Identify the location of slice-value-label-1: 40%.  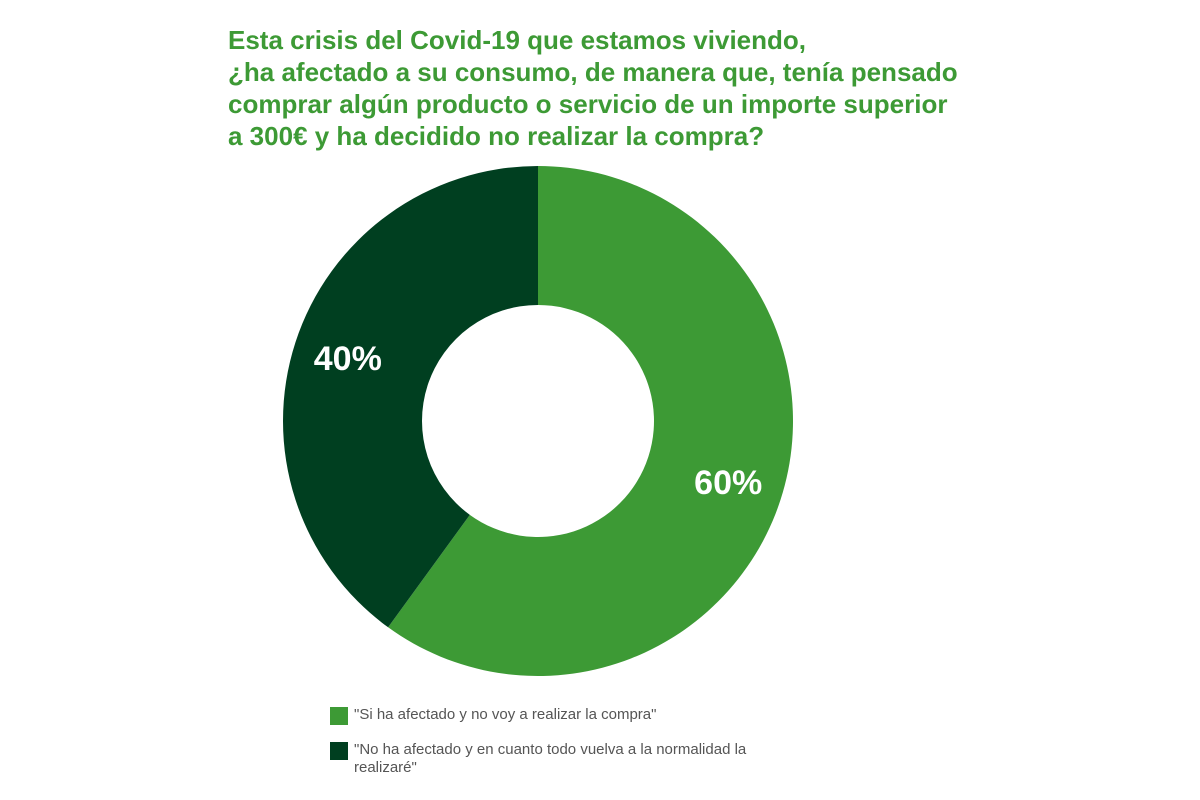
(348, 359).